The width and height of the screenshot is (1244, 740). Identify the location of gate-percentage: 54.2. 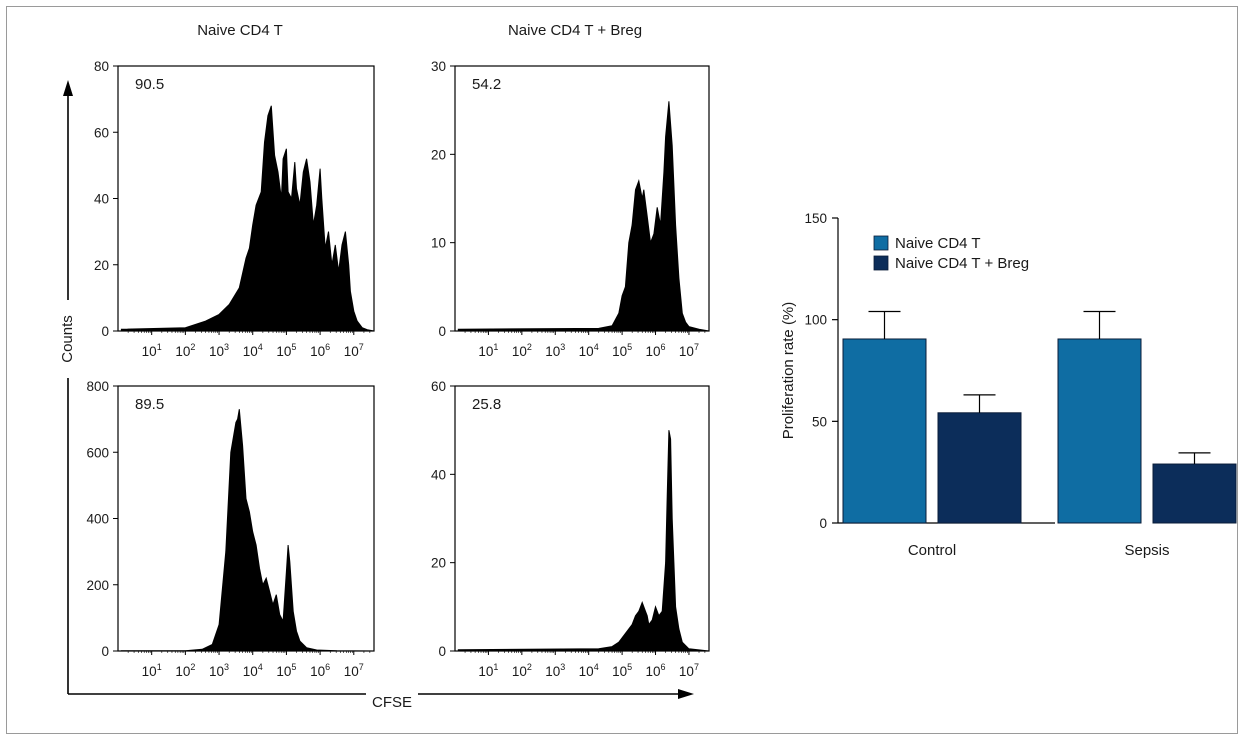
(486, 84).